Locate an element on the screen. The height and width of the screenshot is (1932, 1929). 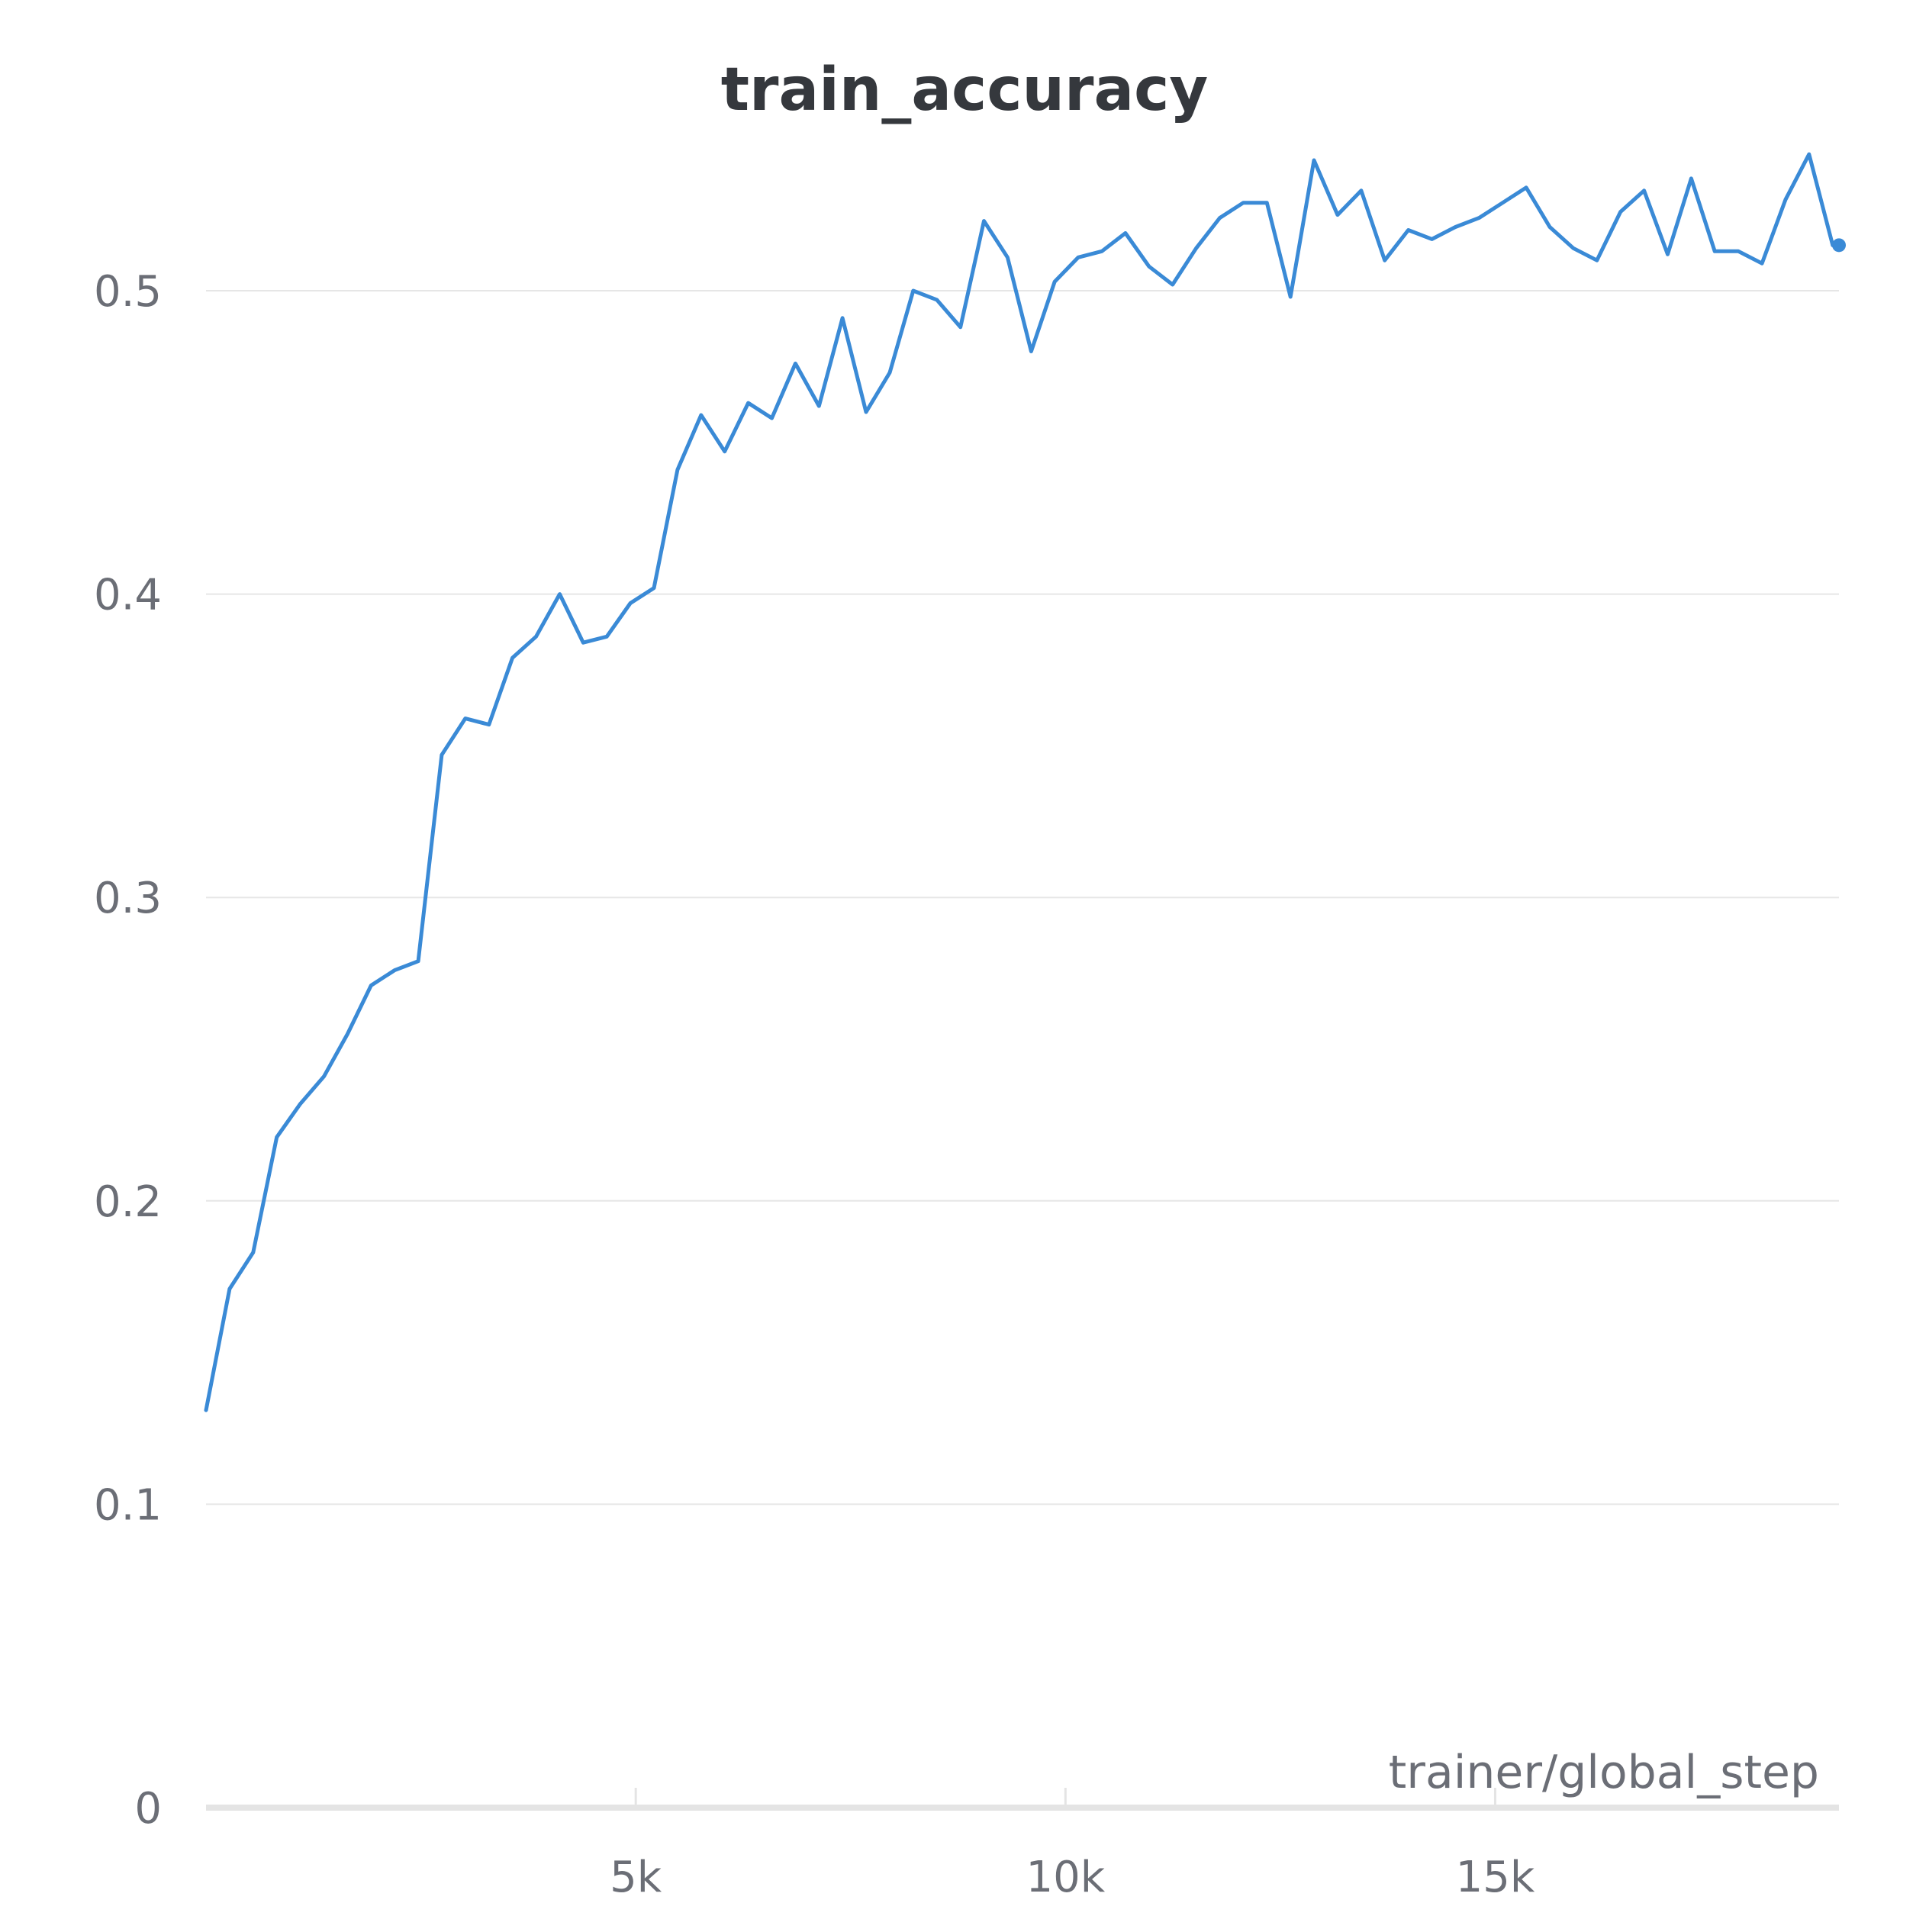
x-axis-label: trainer/global_step is located at coordinates (1604, 1772).